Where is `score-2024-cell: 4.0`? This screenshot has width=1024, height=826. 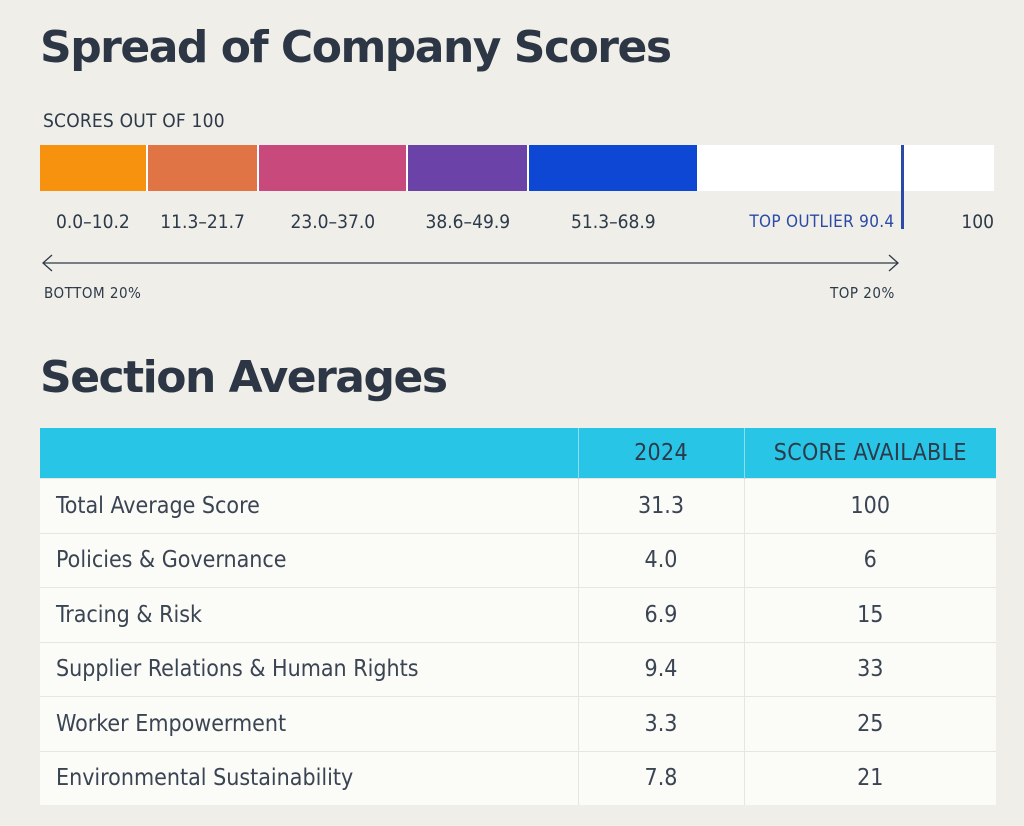 score-2024-cell: 4.0 is located at coordinates (661, 560).